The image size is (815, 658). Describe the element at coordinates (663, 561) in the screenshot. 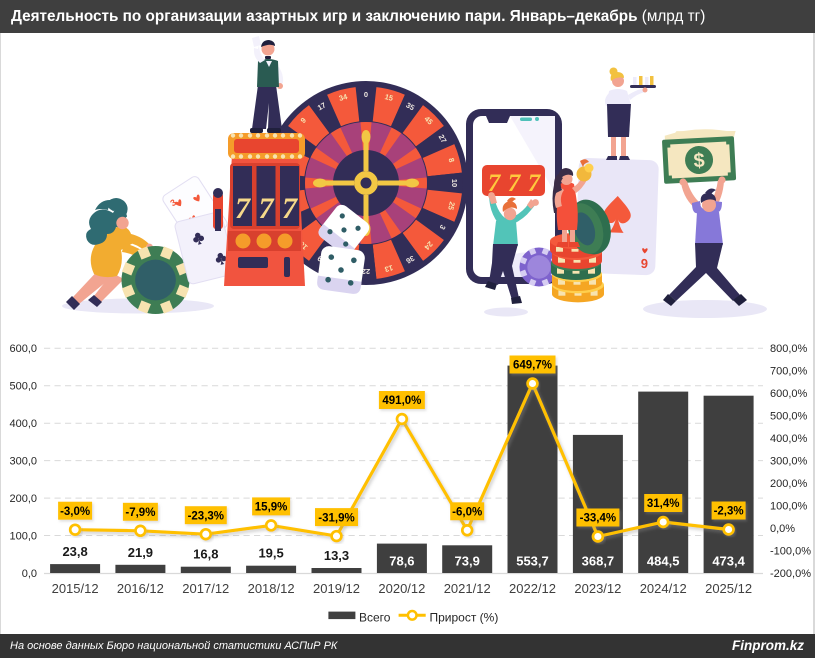

I see `svg-text: 484,5` at that location.